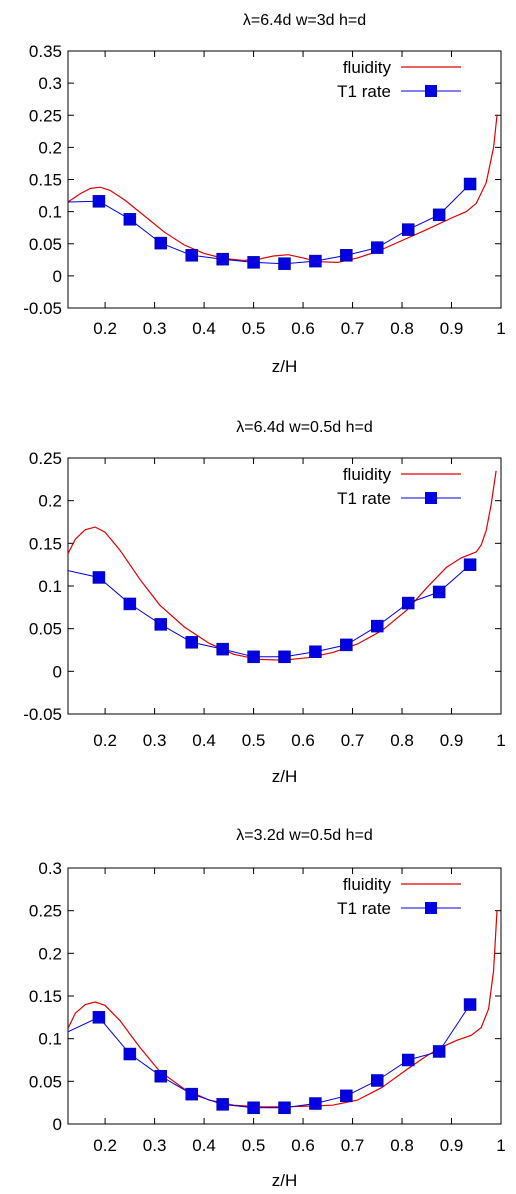 The height and width of the screenshot is (1194, 516). I want to click on chart-title: λ=6.4d w=3d h=d, so click(304, 20).